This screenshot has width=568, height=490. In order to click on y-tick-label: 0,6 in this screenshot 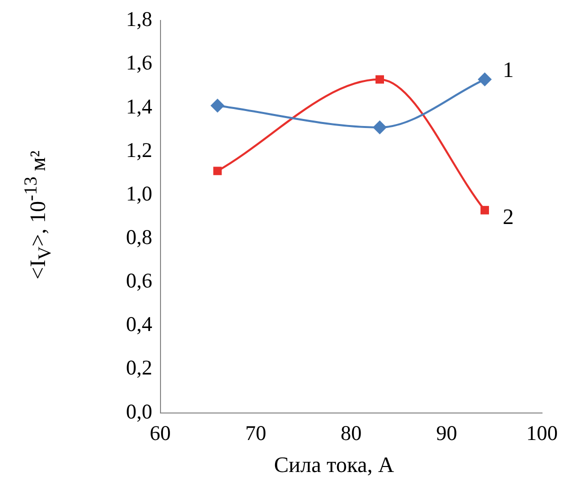, I will do `click(139, 280)`.